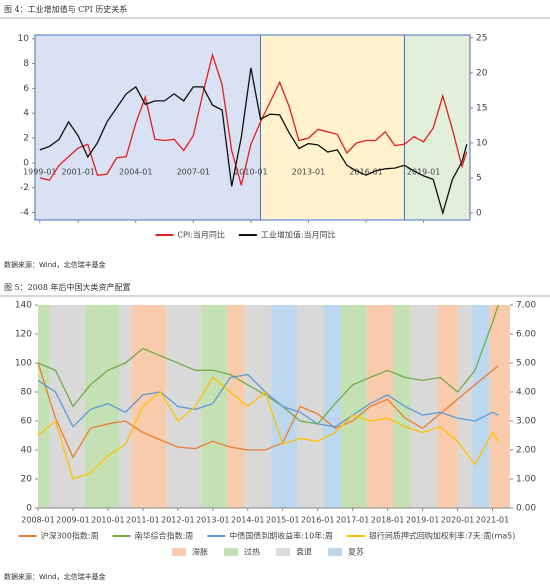 The height and width of the screenshot is (588, 550). Describe the element at coordinates (281, 536) in the screenshot. I see `legend-label: 中债国债到期收益率:10年:周` at that location.